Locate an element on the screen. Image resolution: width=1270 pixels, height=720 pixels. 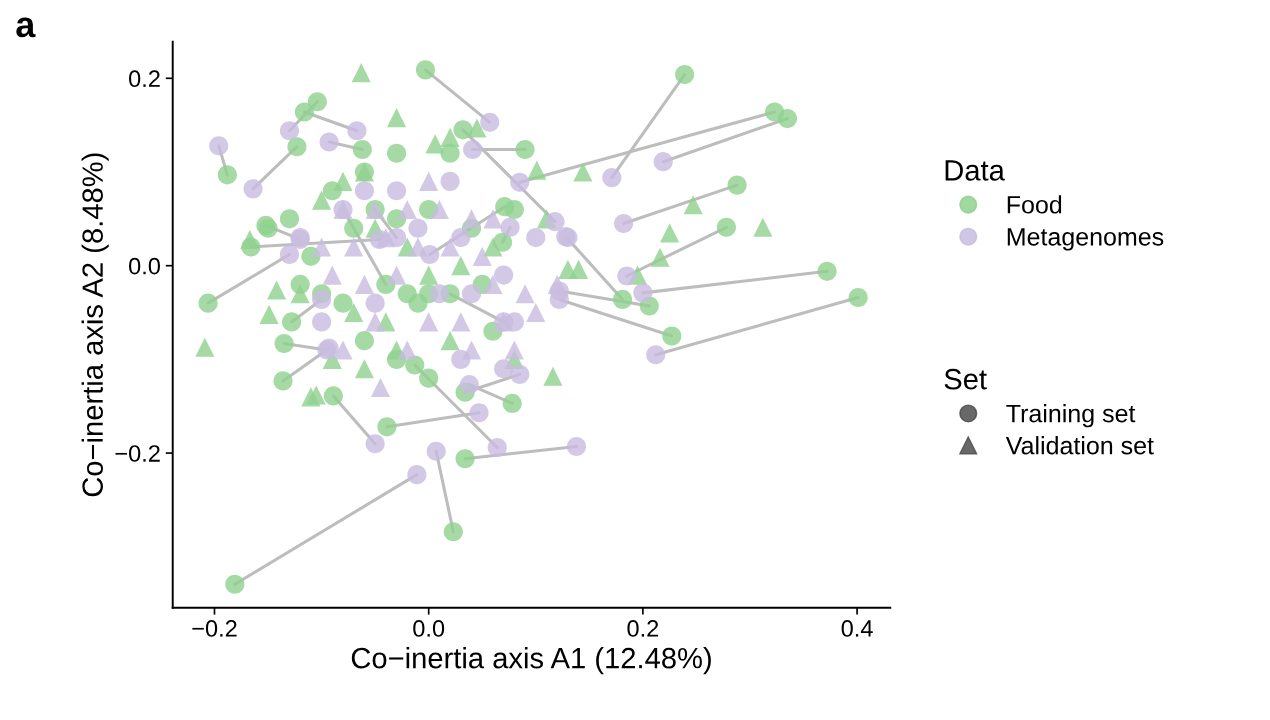
legend-label: Food is located at coordinates (1034, 204).